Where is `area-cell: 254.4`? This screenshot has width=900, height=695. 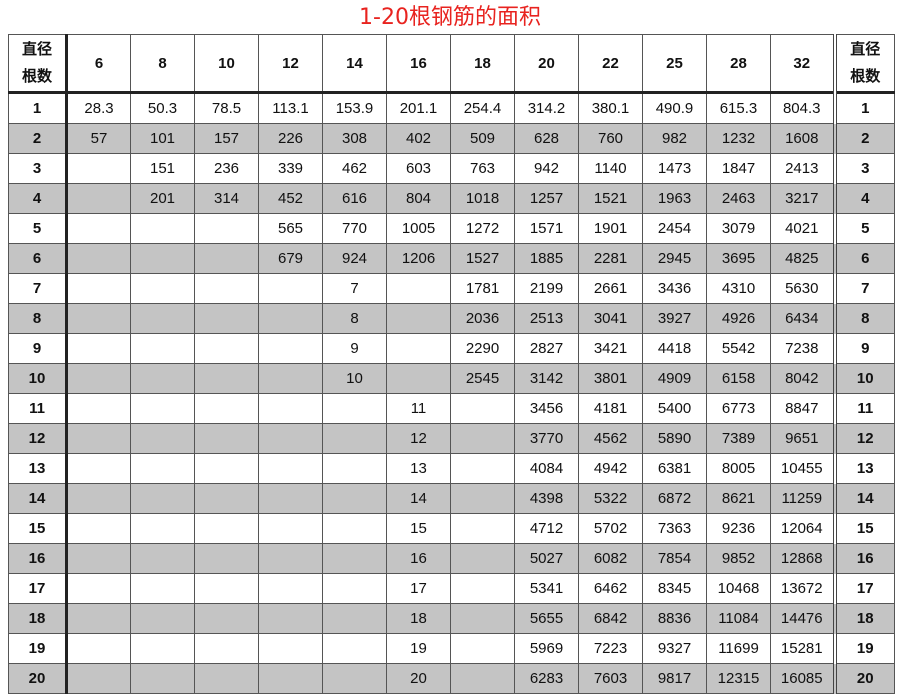
area-cell: 254.4 is located at coordinates (482, 108).